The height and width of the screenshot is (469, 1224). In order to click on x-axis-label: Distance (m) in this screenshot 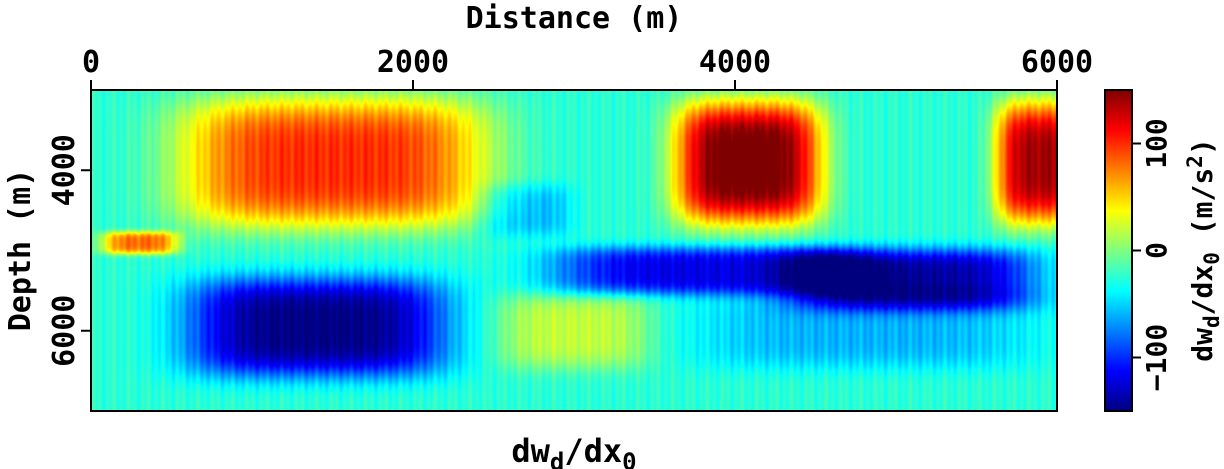, I will do `click(574, 18)`.